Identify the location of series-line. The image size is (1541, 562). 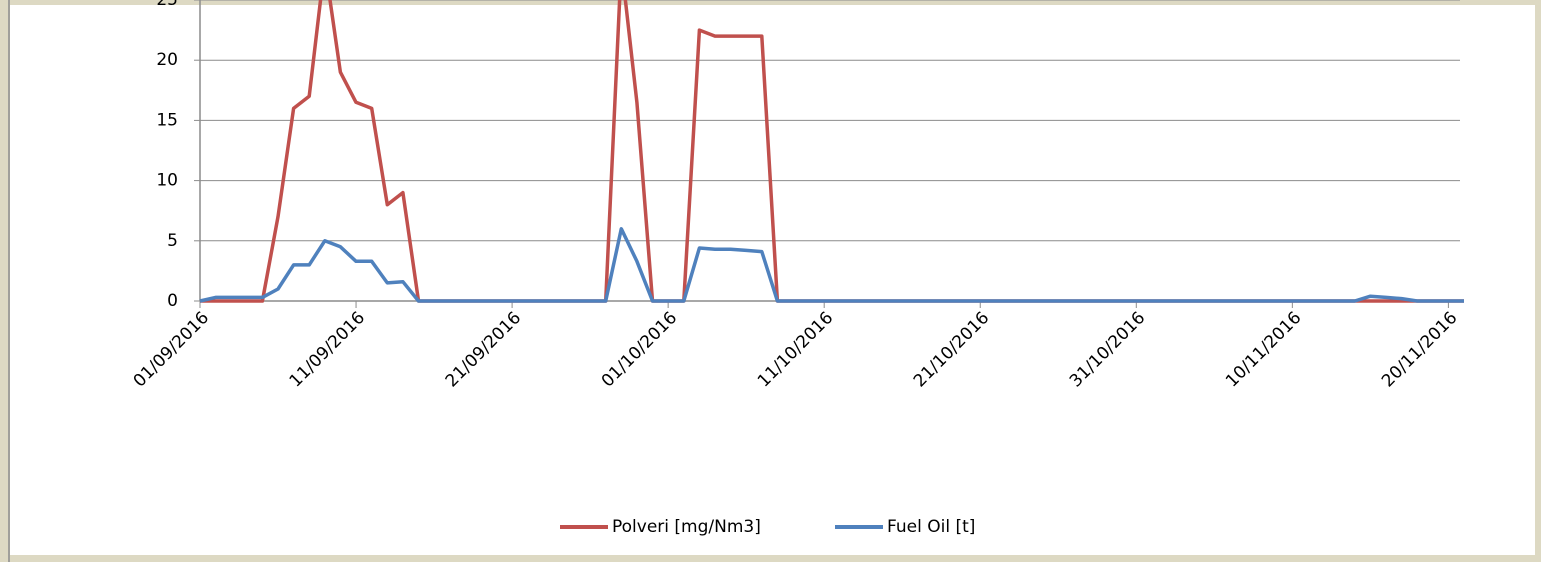
(831, 265).